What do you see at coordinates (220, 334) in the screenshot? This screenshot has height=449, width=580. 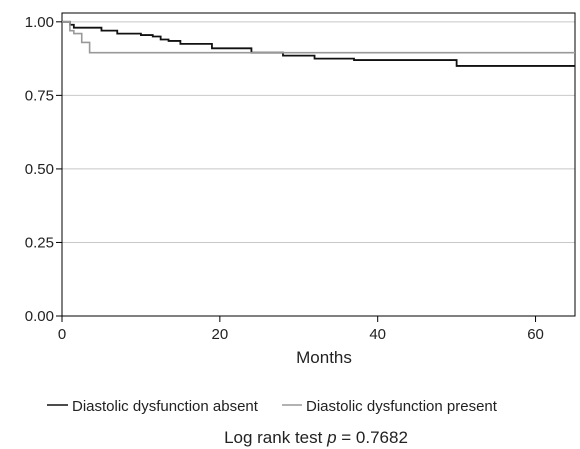 I see `x-tick-label: 20` at bounding box center [220, 334].